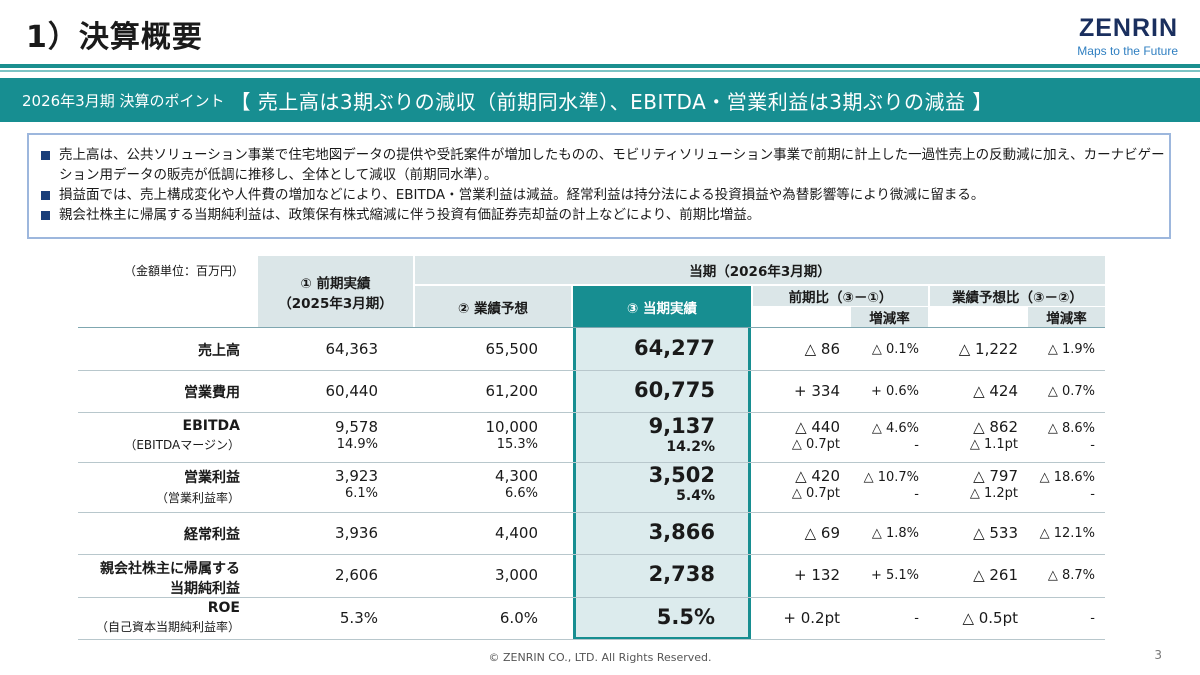 This screenshot has height=675, width=1200. What do you see at coordinates (822, 533) in the screenshot?
I see `cell-yoy: △ 69` at bounding box center [822, 533].